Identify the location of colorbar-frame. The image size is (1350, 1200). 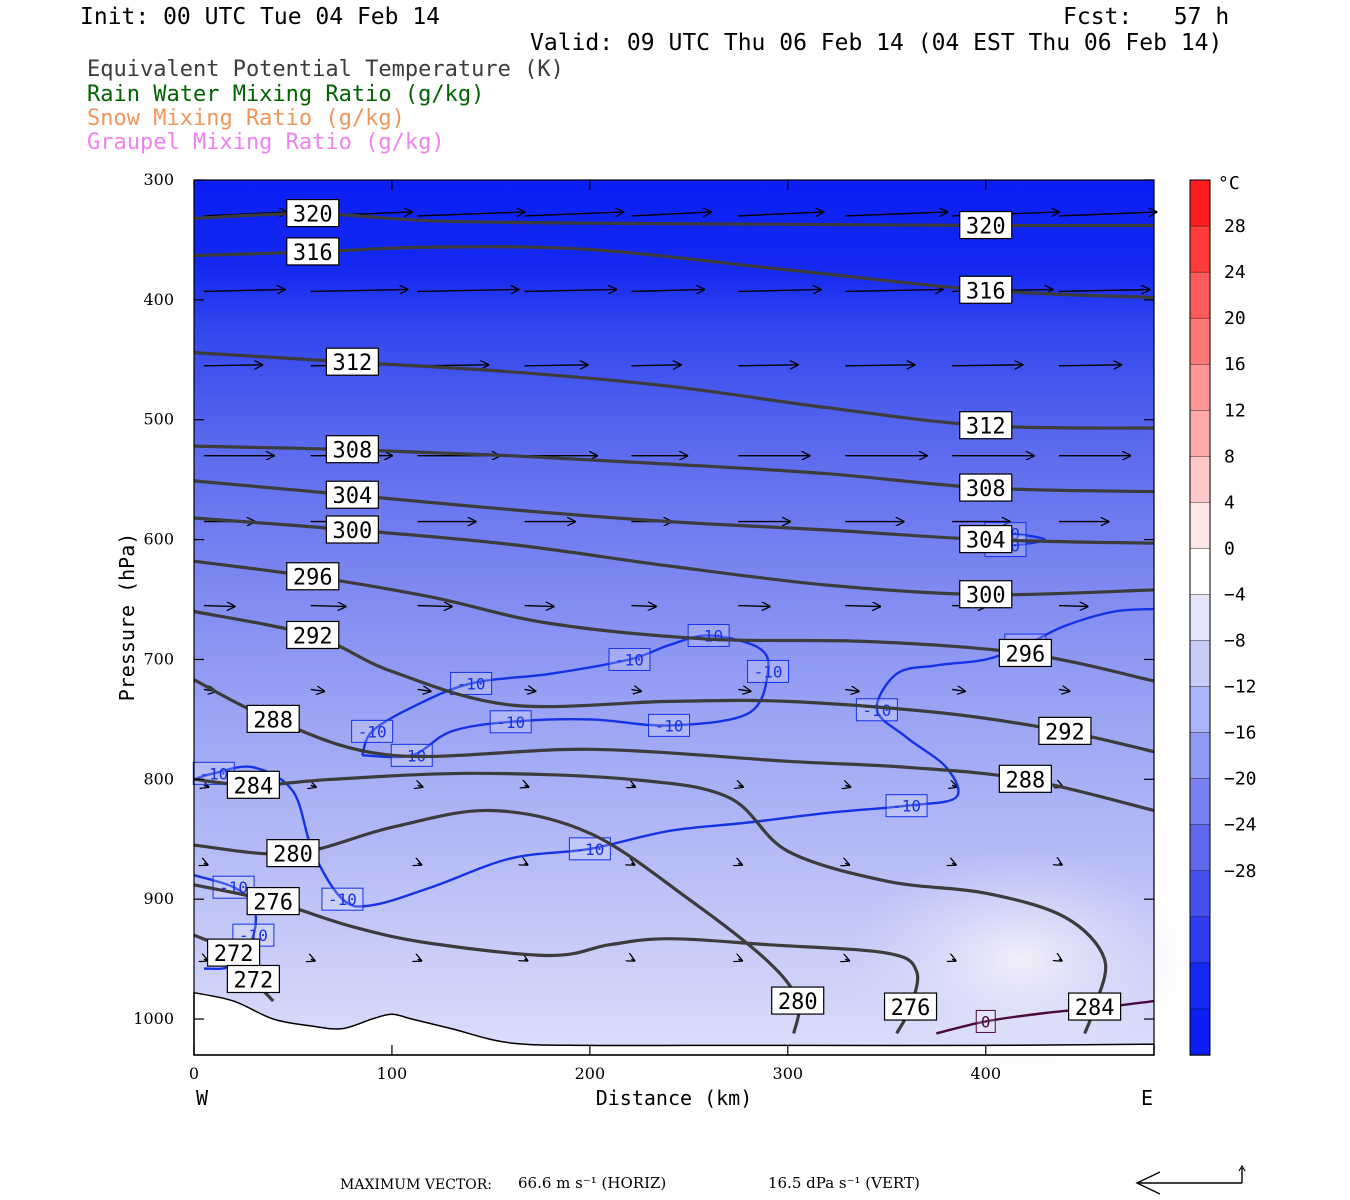
(1200, 617).